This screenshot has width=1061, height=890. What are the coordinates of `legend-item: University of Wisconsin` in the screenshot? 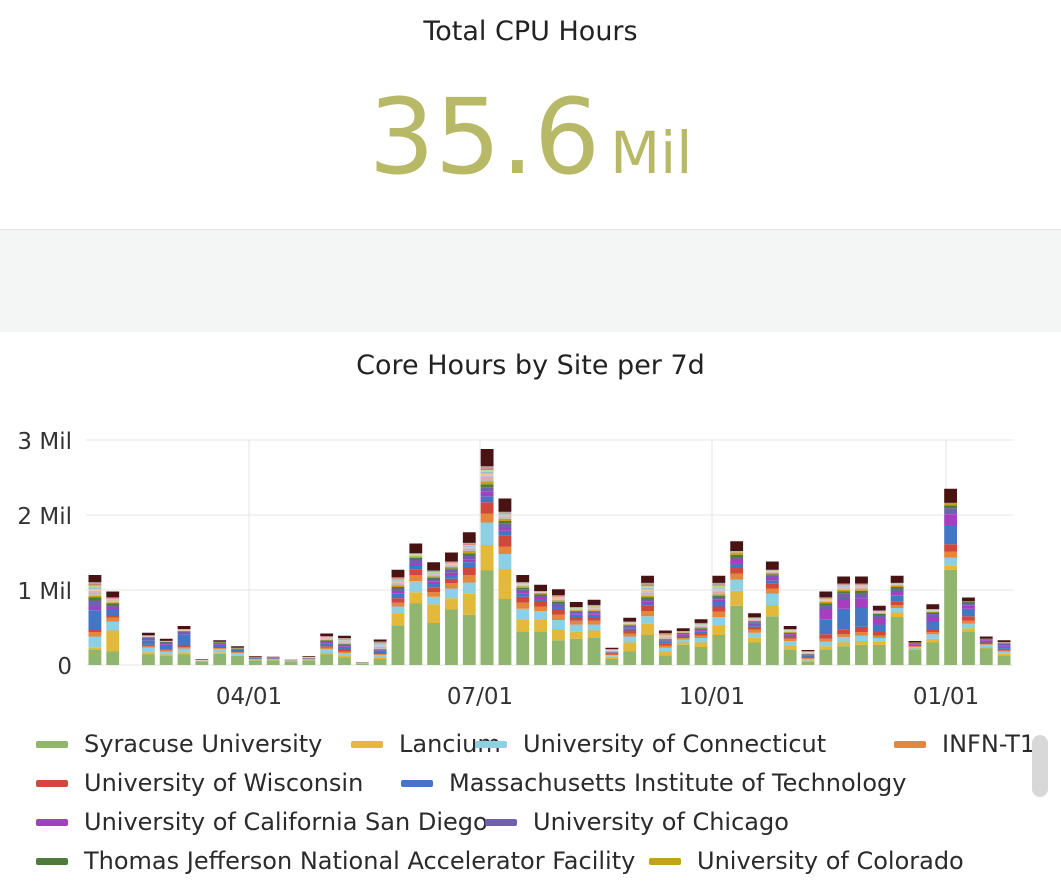 It's located at (199, 783).